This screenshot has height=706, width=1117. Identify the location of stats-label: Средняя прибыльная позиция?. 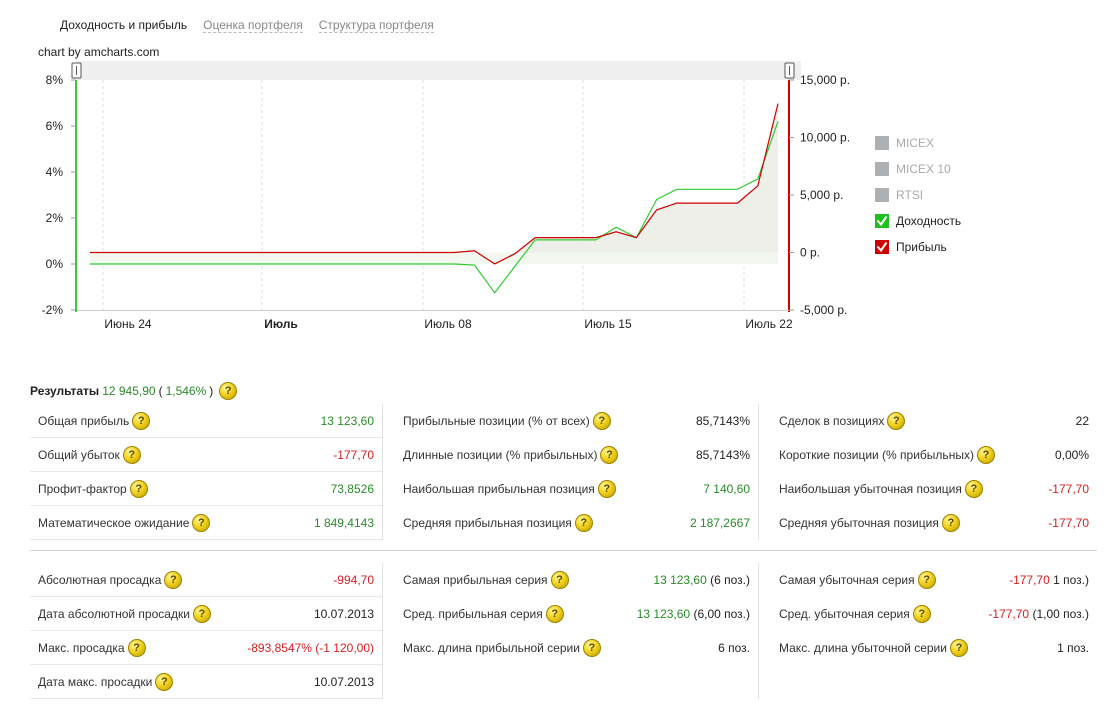
(498, 523).